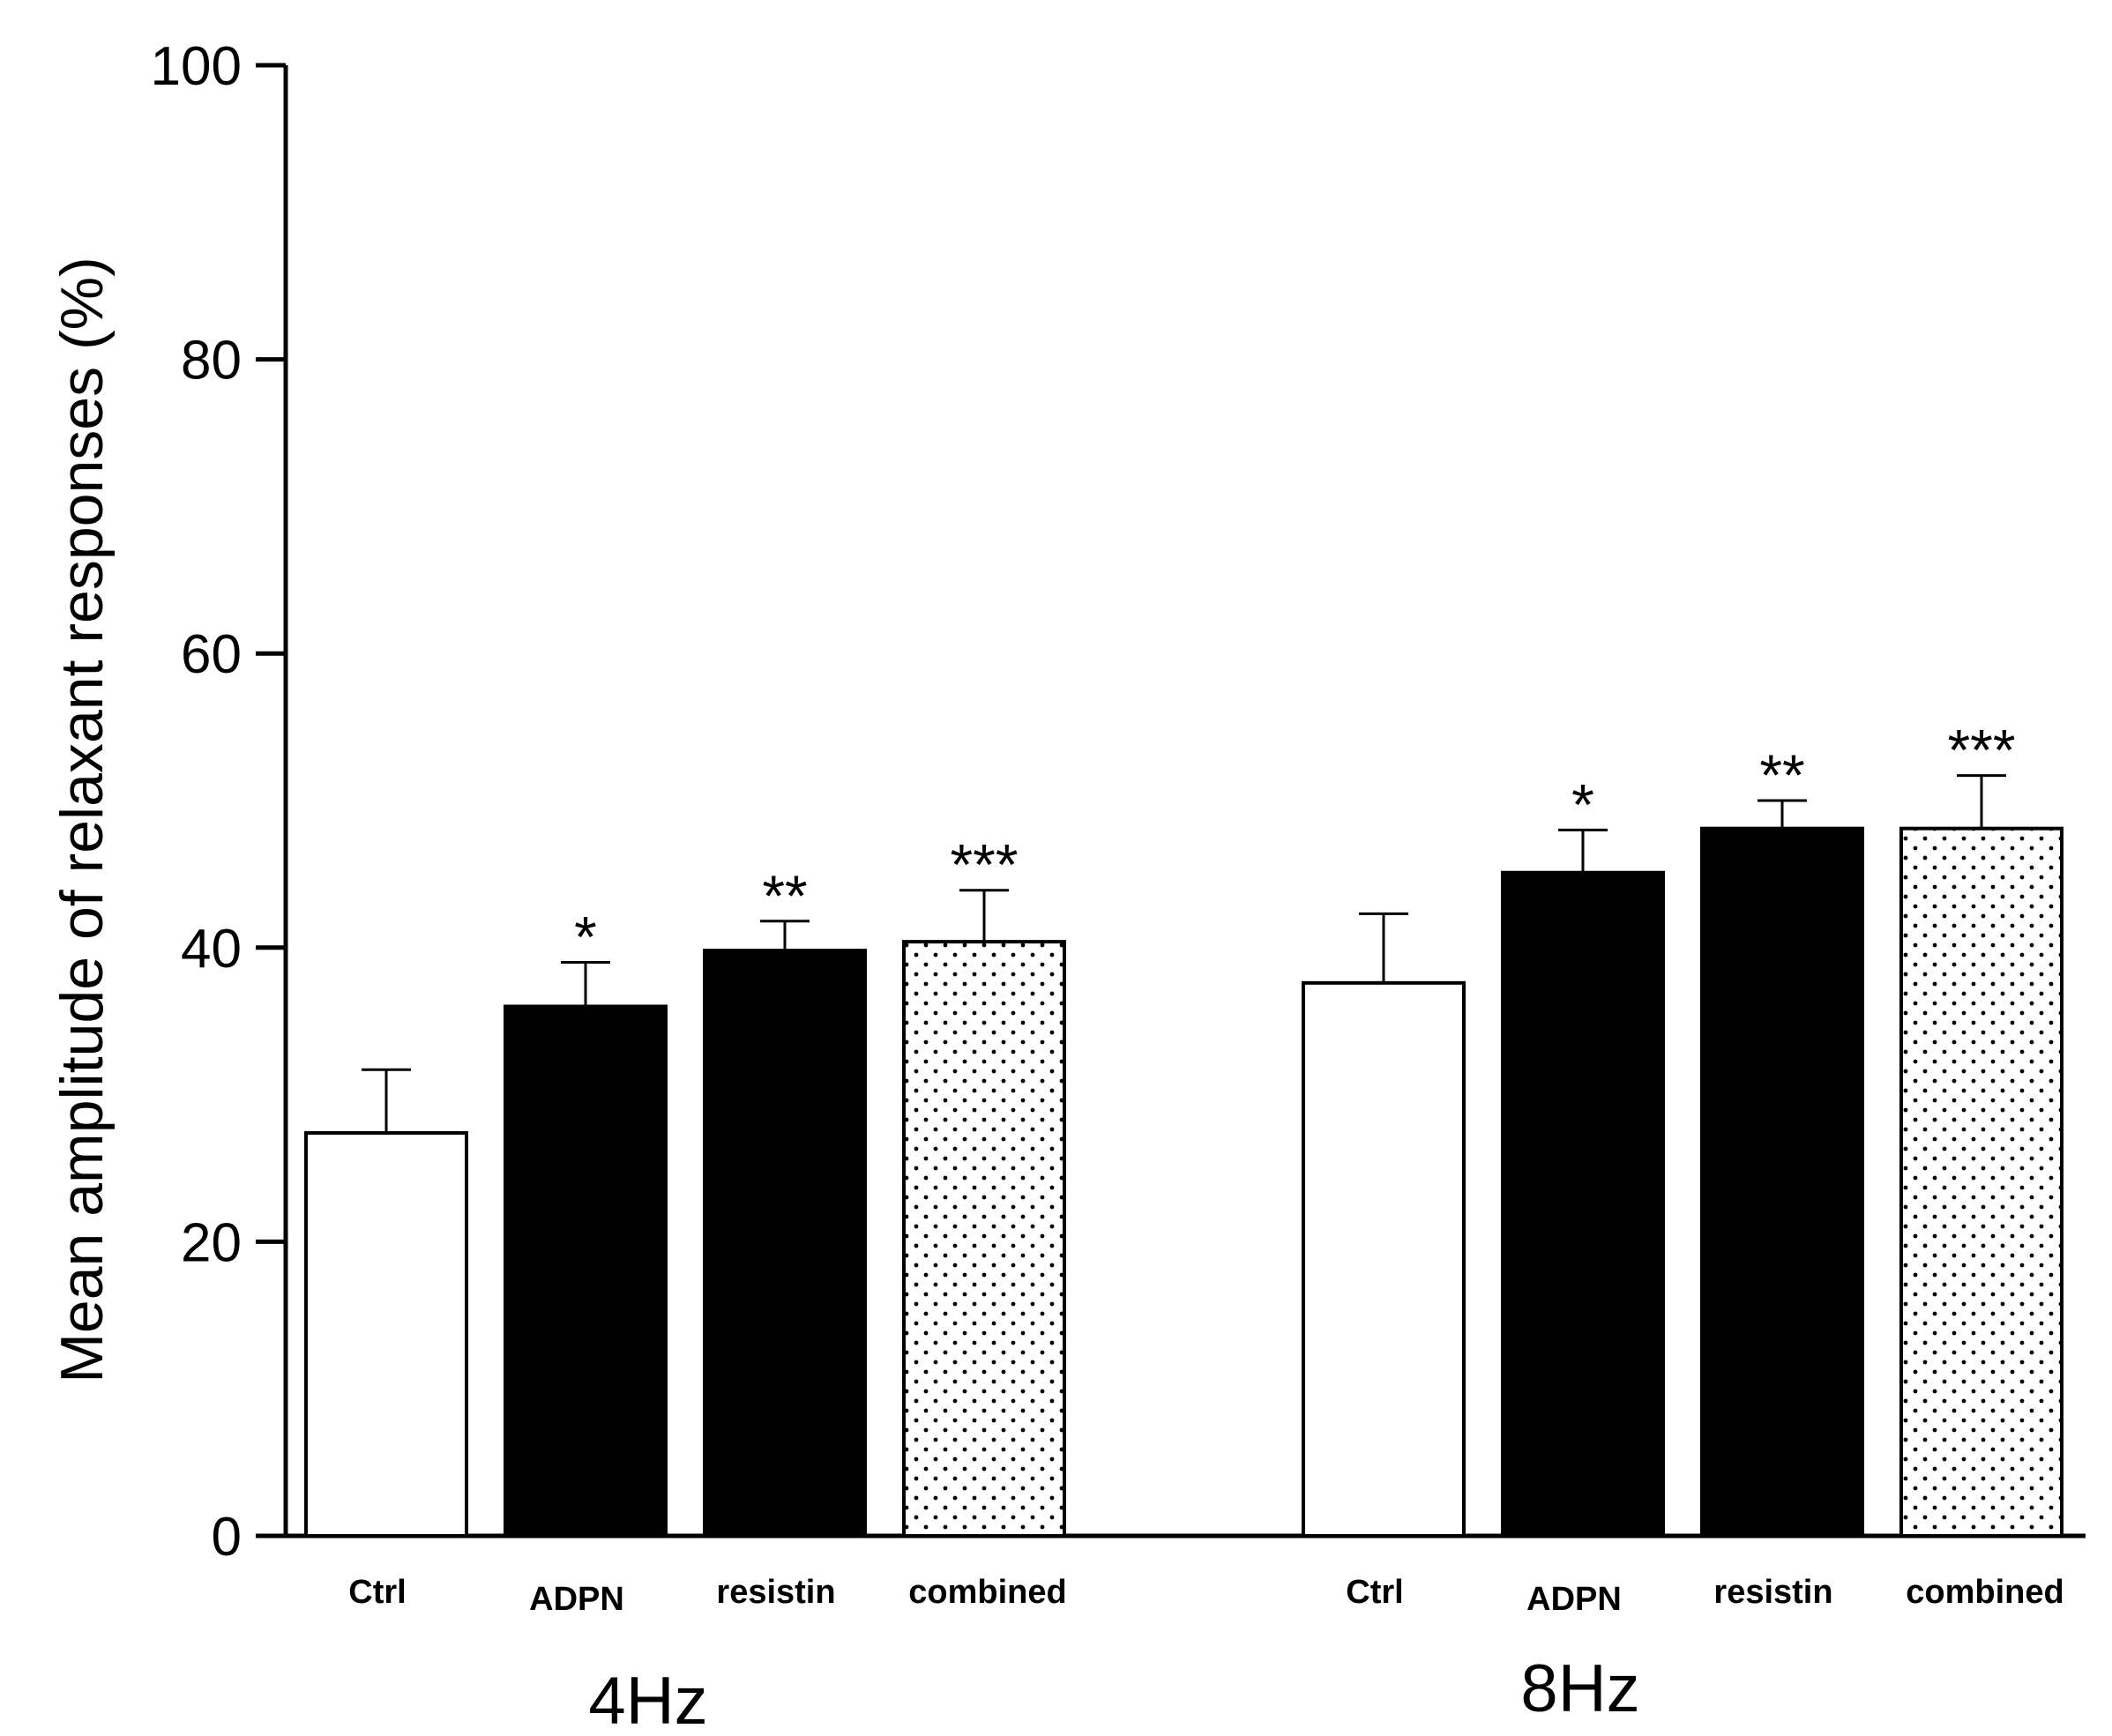  I want to click on y-tick-label-0: 0, so click(227, 1537).